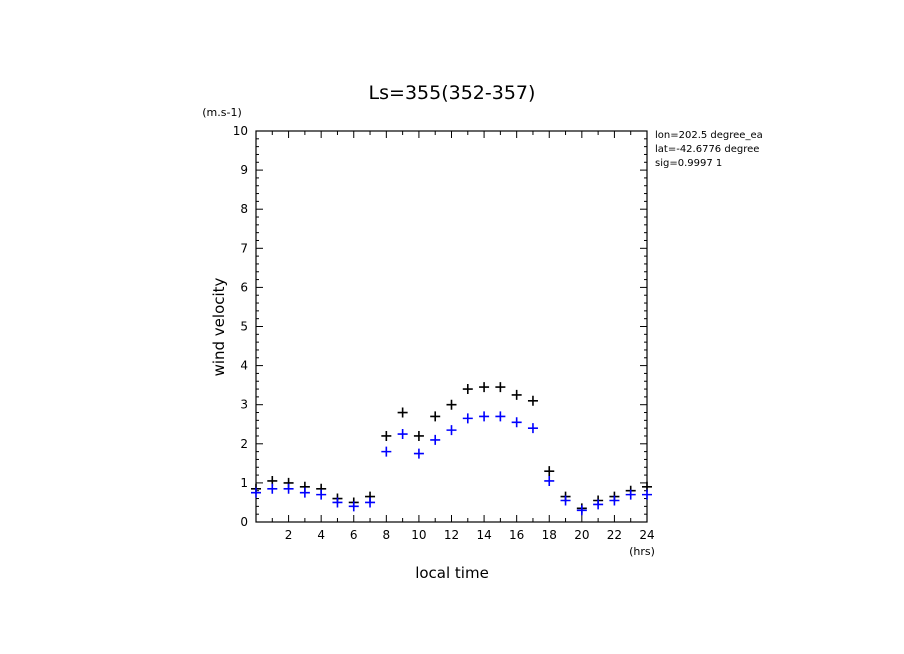 This screenshot has width=904, height=654. I want to click on y-tick-label: 5, so click(244, 327).